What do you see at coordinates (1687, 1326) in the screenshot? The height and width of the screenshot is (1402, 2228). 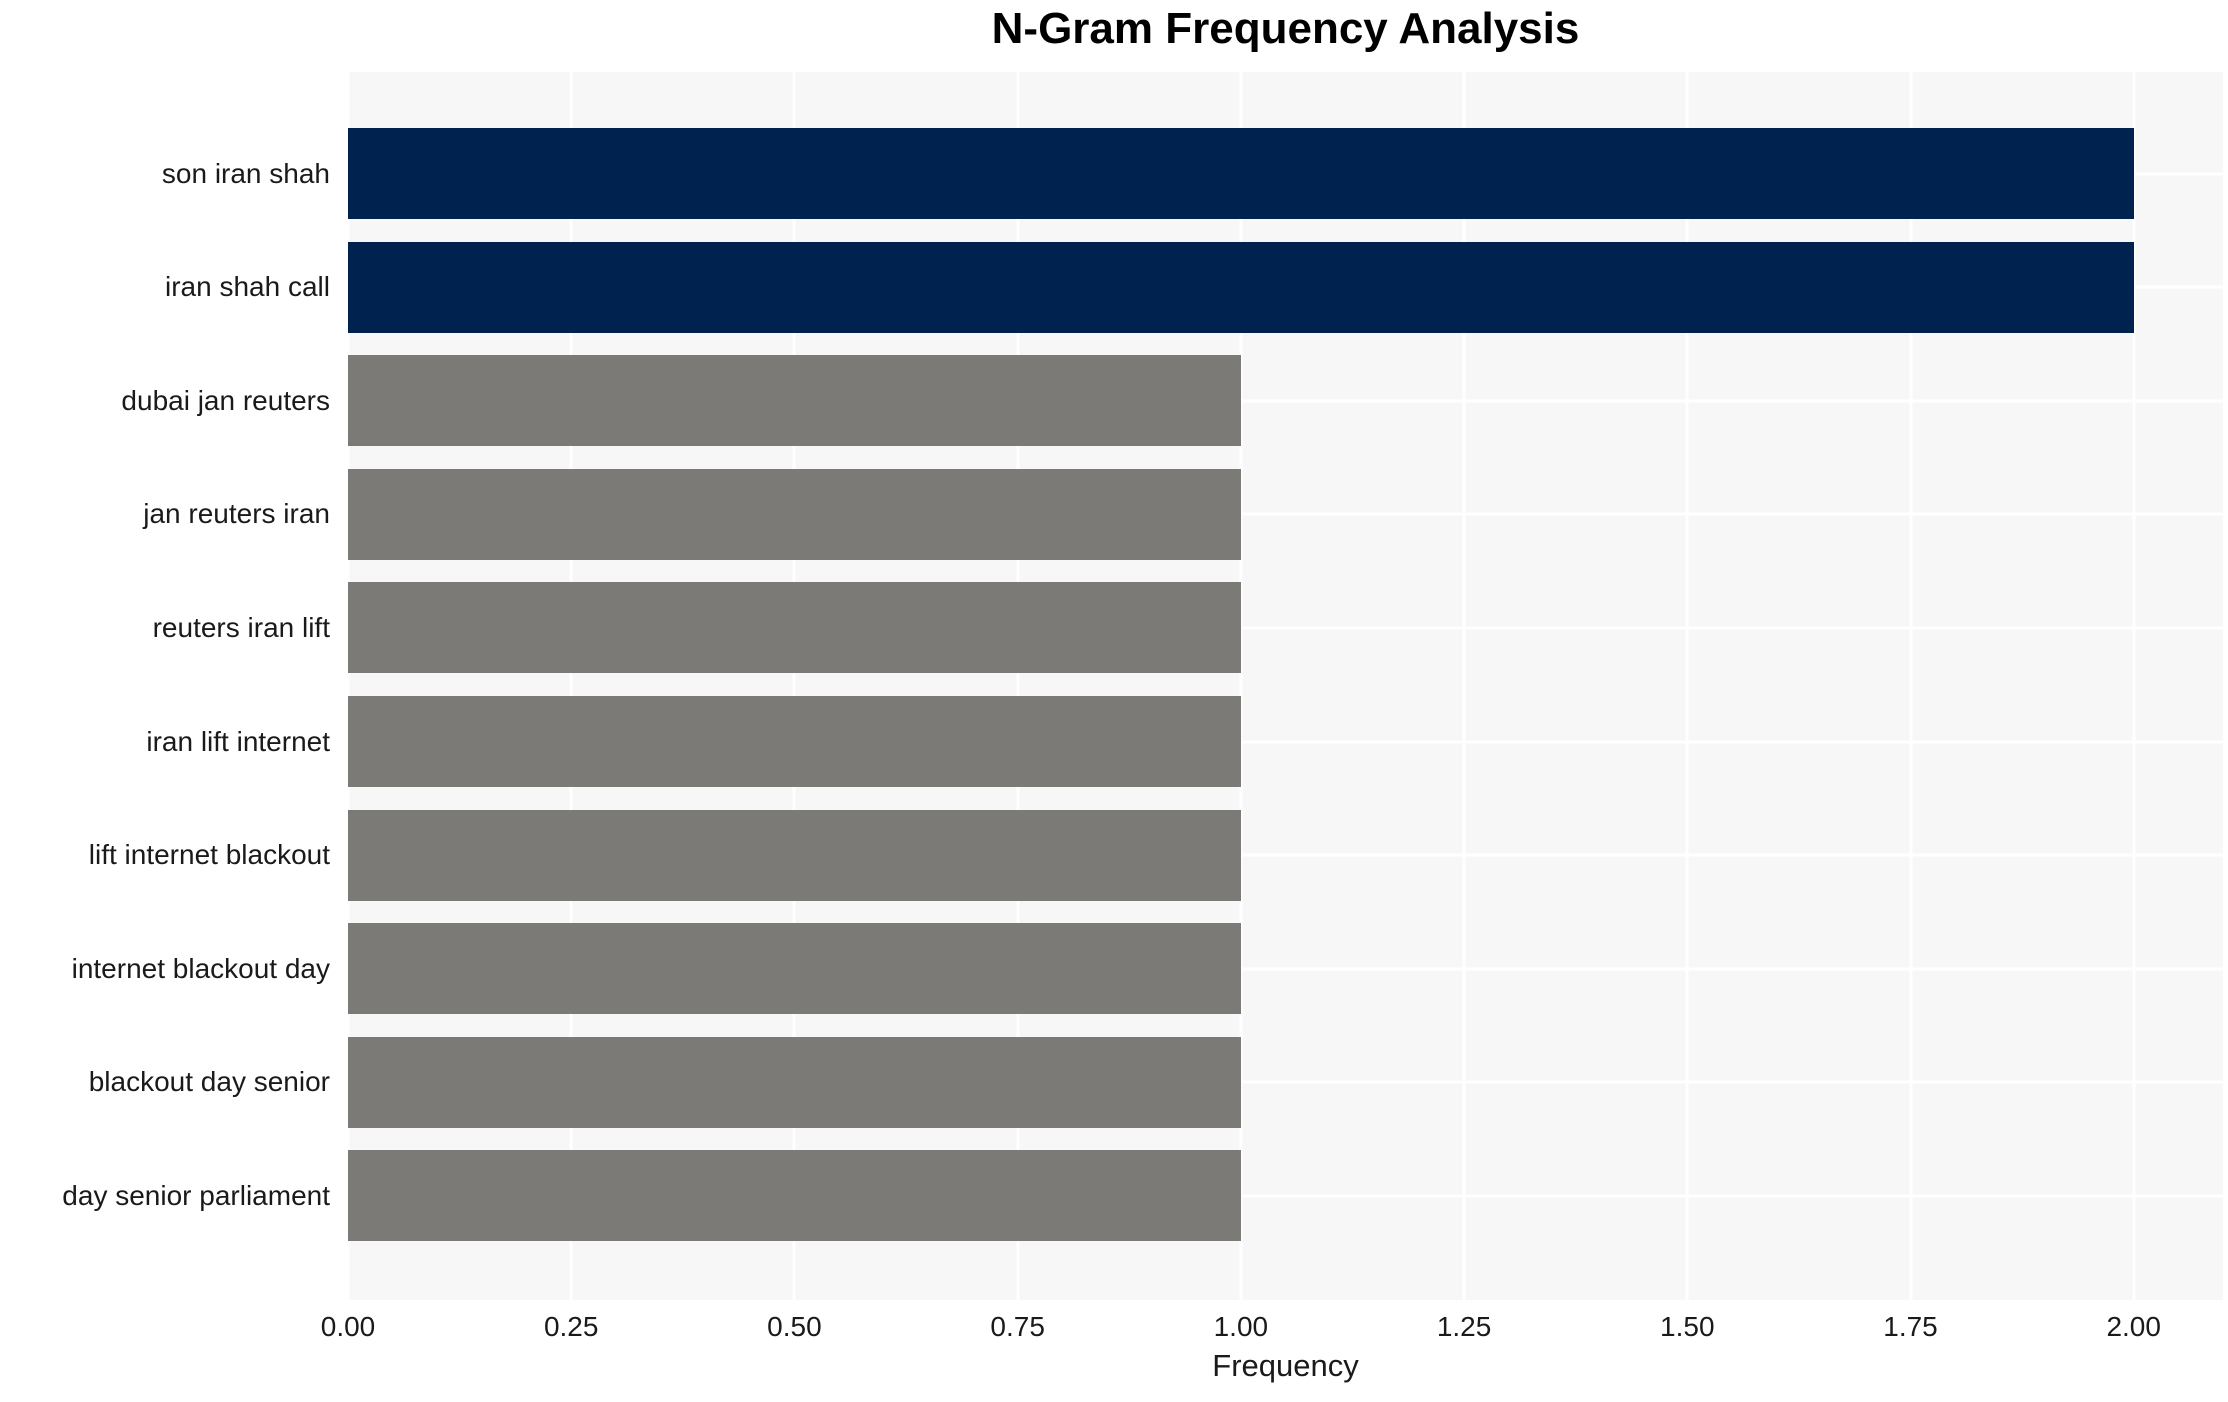 I see `x-tick-label: 1.50` at bounding box center [1687, 1326].